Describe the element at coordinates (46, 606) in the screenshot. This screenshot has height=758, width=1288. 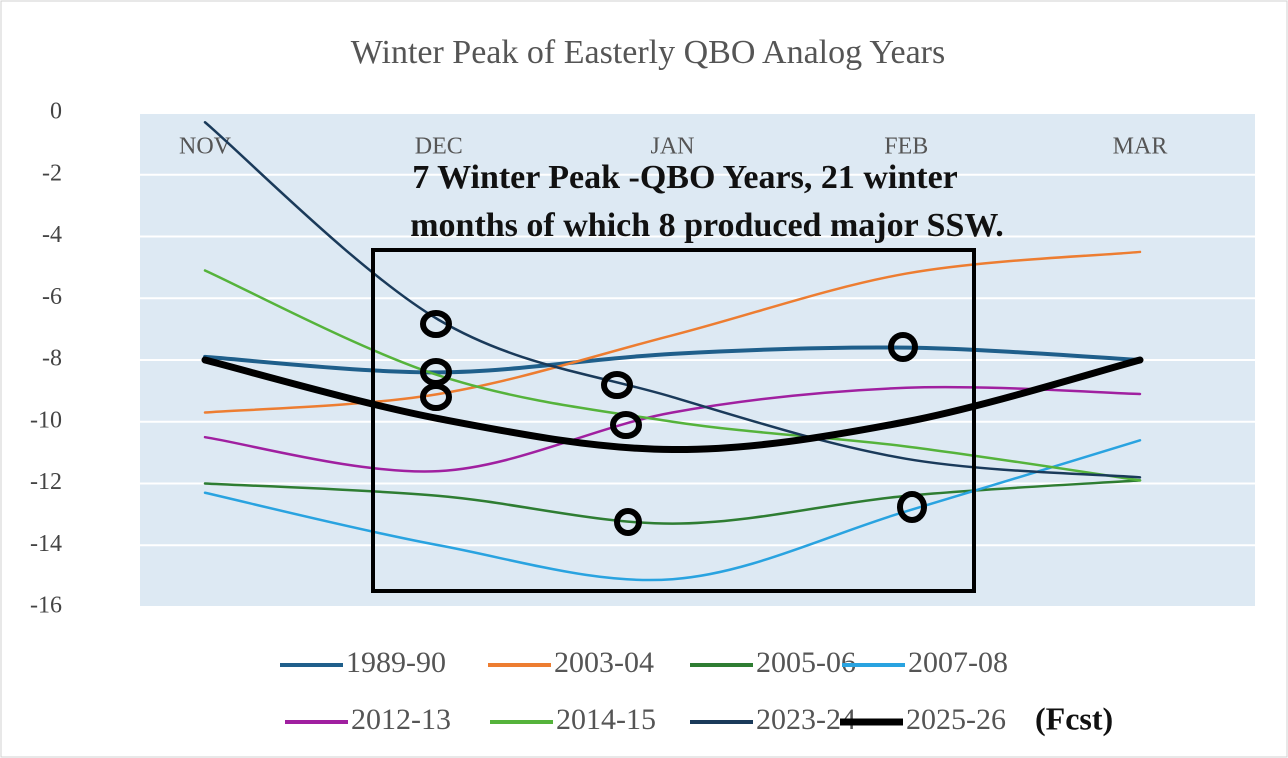
I see `y-tick-label: -16` at that location.